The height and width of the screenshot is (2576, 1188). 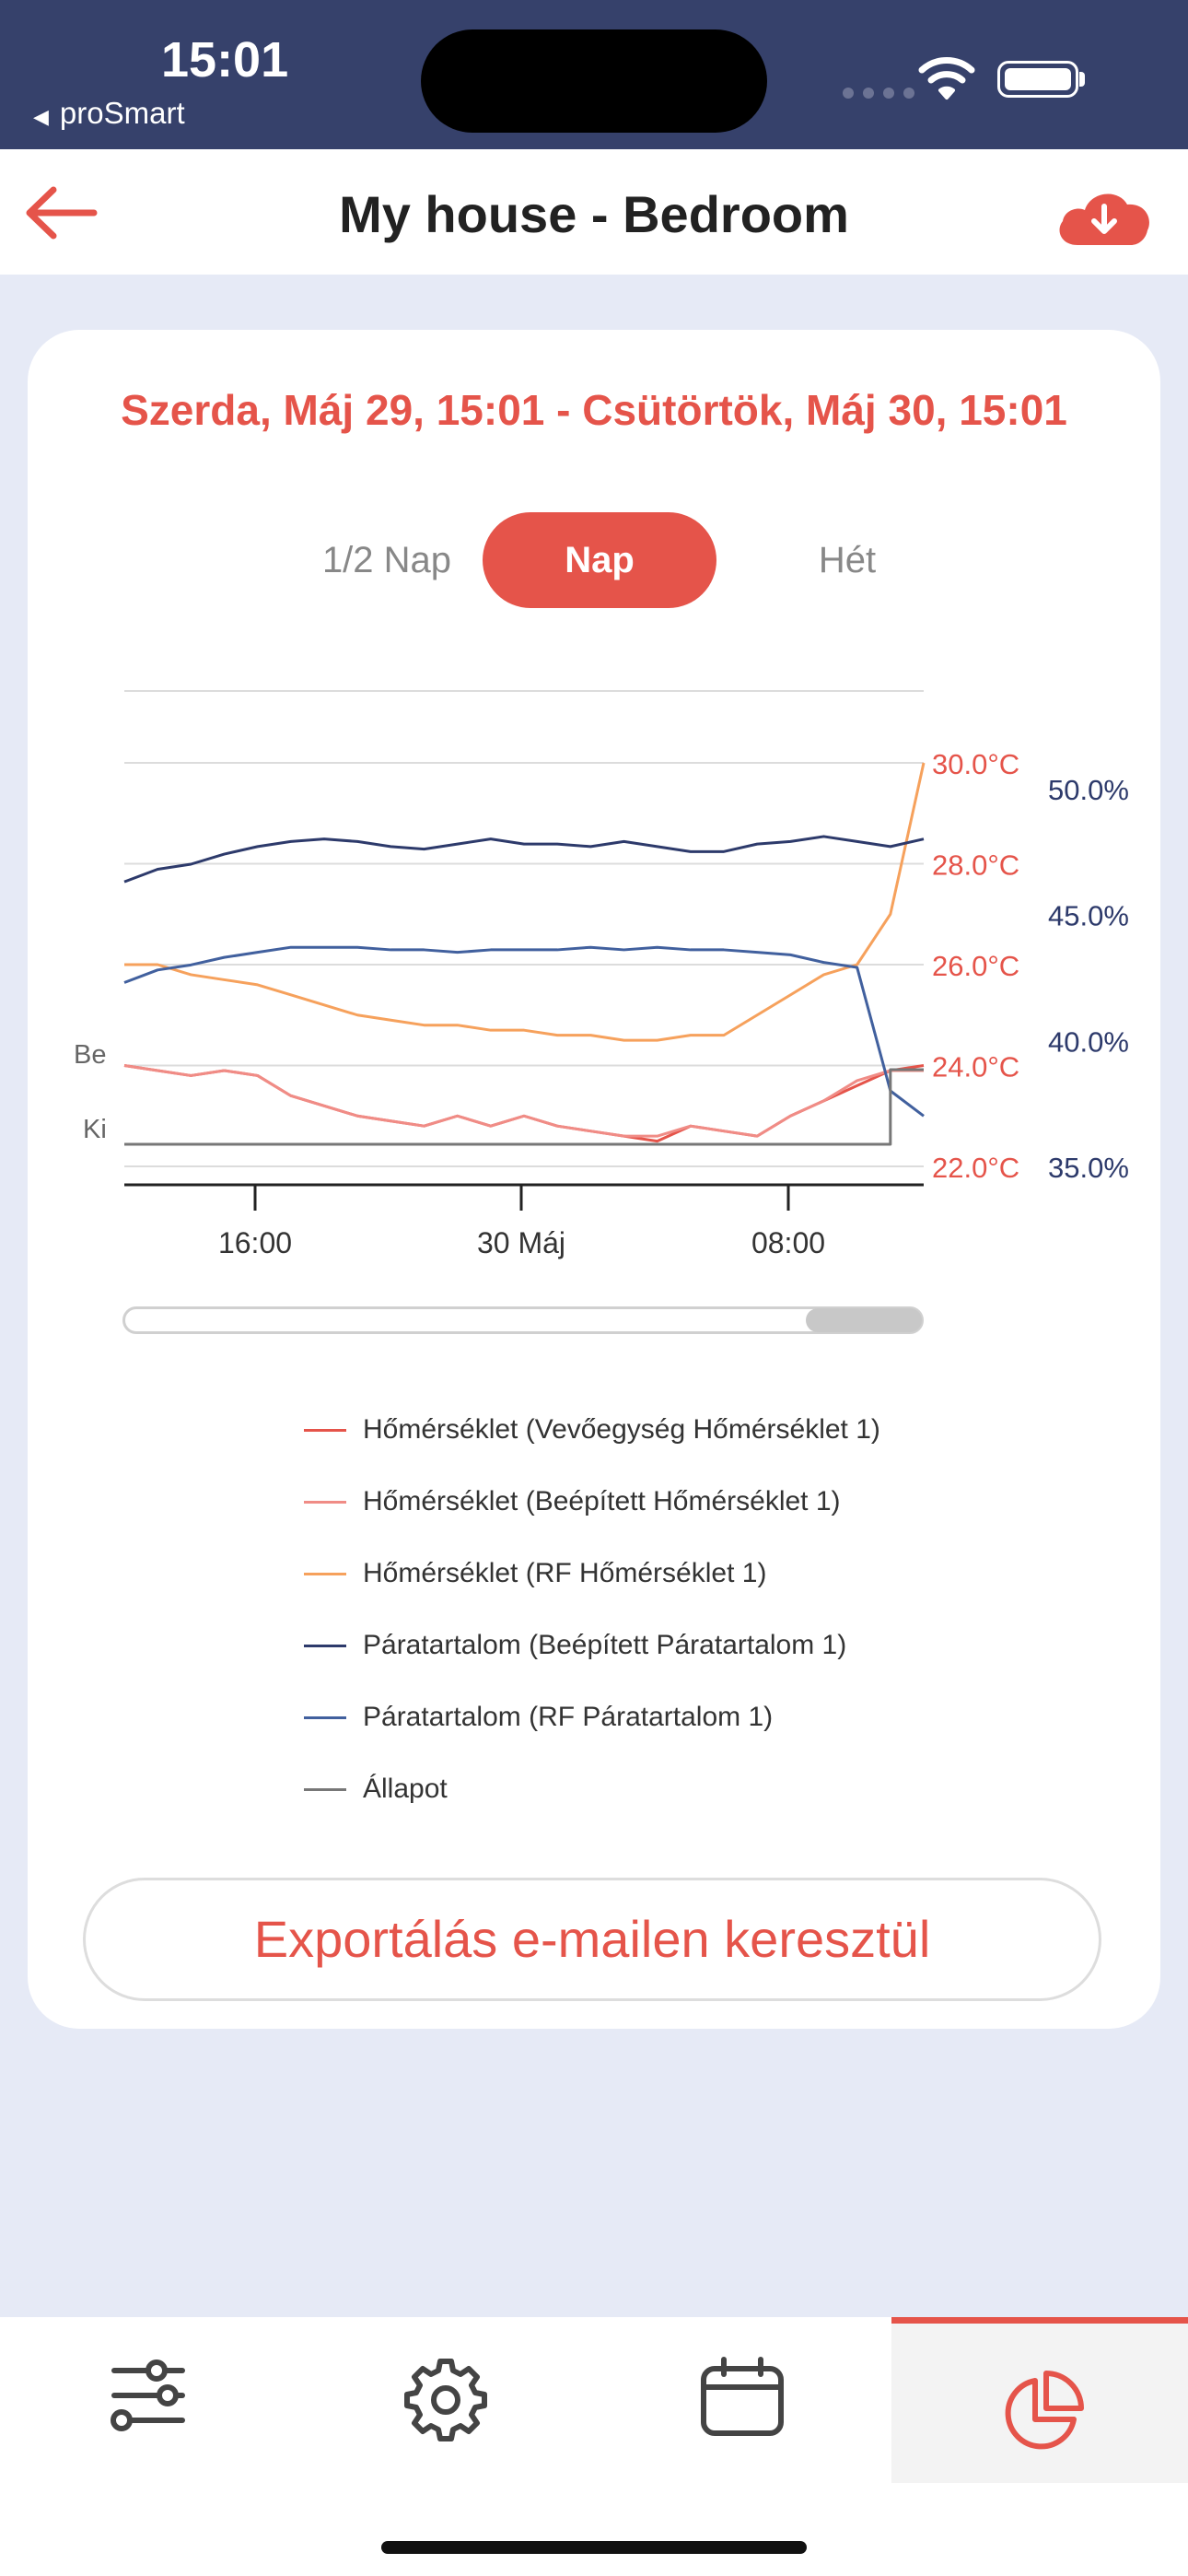 What do you see at coordinates (1088, 1168) in the screenshot?
I see `humidity-tick-label: 35.0%` at bounding box center [1088, 1168].